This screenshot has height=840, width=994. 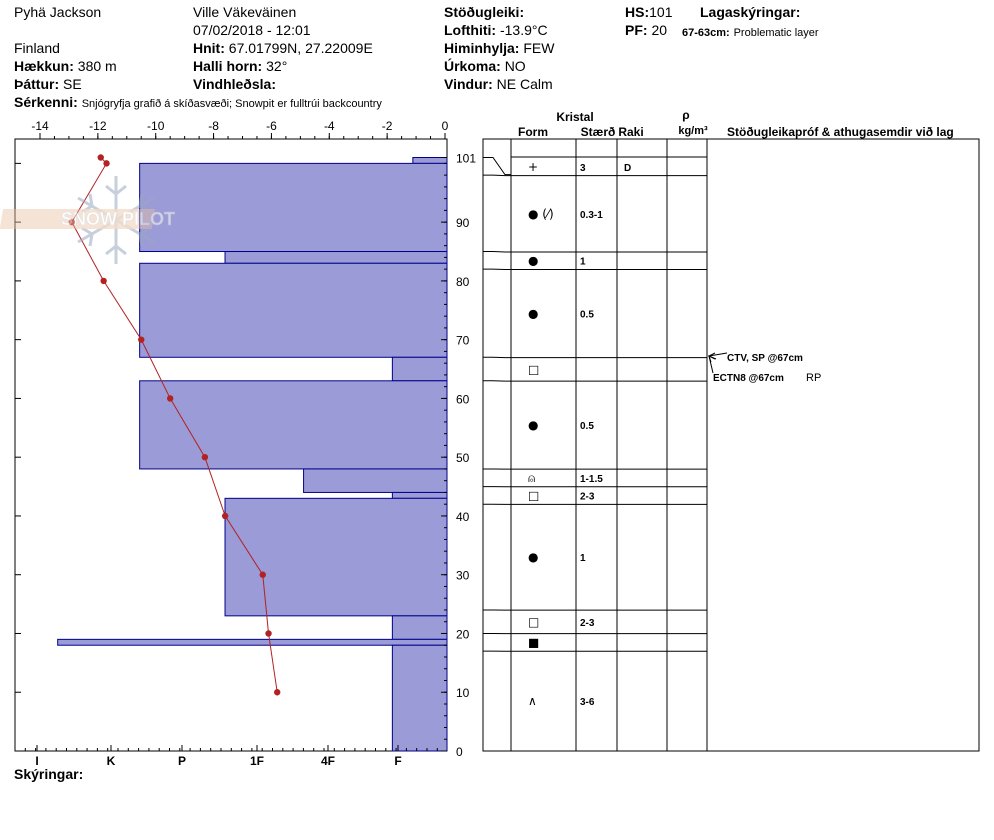 I want to click on air-temp-label: Lofthiti:, so click(x=470, y=30).